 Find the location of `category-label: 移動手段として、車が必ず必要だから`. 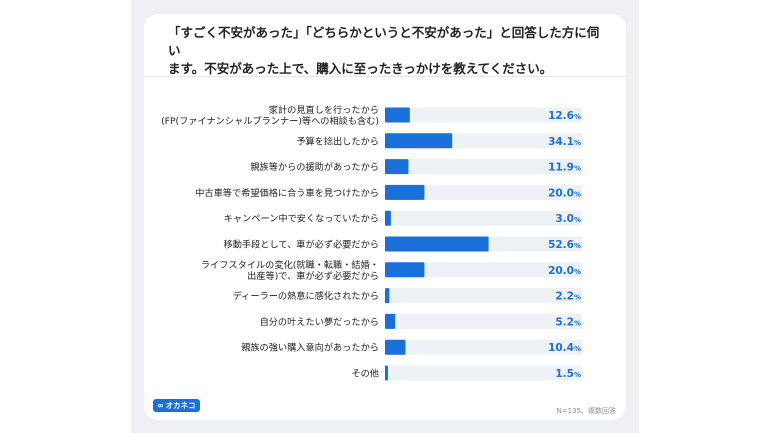

category-label: 移動手段として、車が必ず必要だから is located at coordinates (301, 245).